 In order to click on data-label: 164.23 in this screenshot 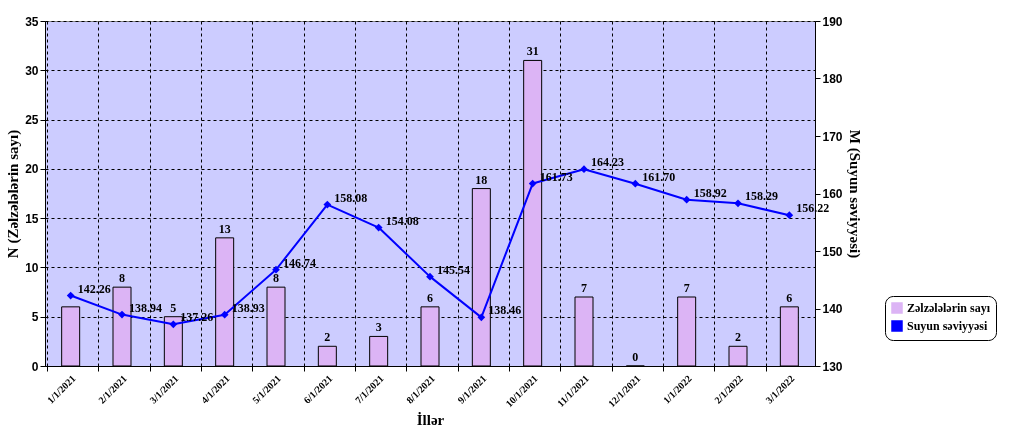, I will do `click(607, 162)`.